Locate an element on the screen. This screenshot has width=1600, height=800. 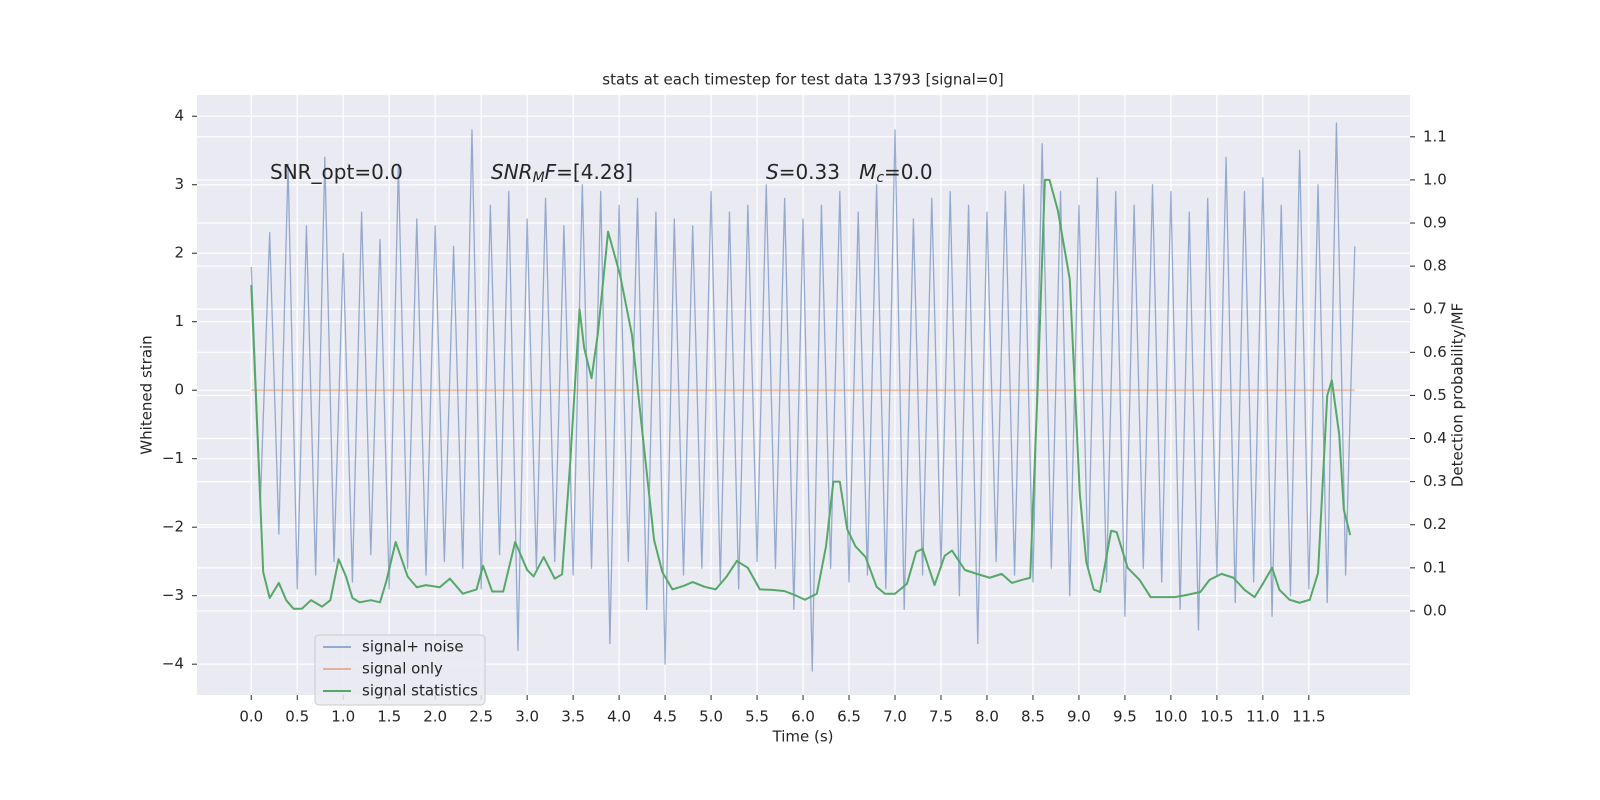
x-tick-label: 8.5 is located at coordinates (1033, 717).